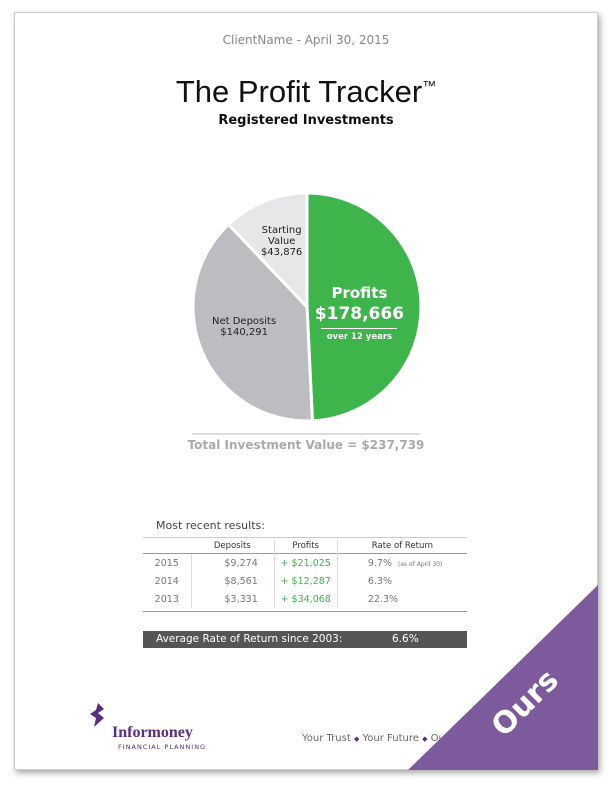 The width and height of the screenshot is (612, 792). I want to click on cell-text: 2013, so click(166, 599).